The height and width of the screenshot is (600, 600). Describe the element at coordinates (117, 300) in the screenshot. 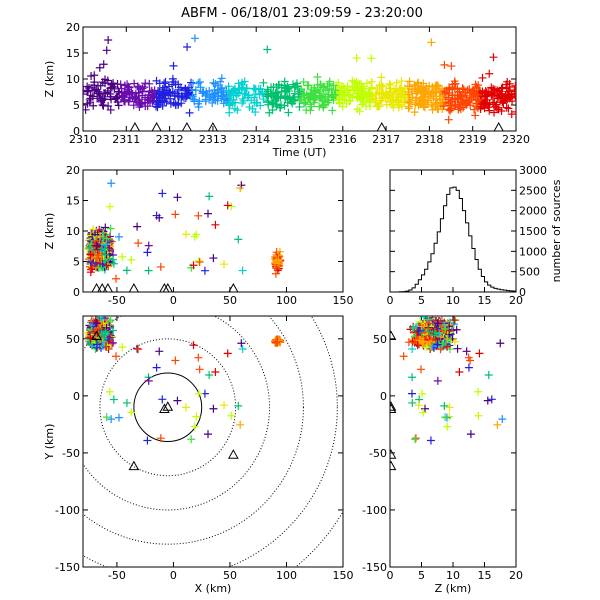

I see `x-z-xtick-label: -50` at that location.